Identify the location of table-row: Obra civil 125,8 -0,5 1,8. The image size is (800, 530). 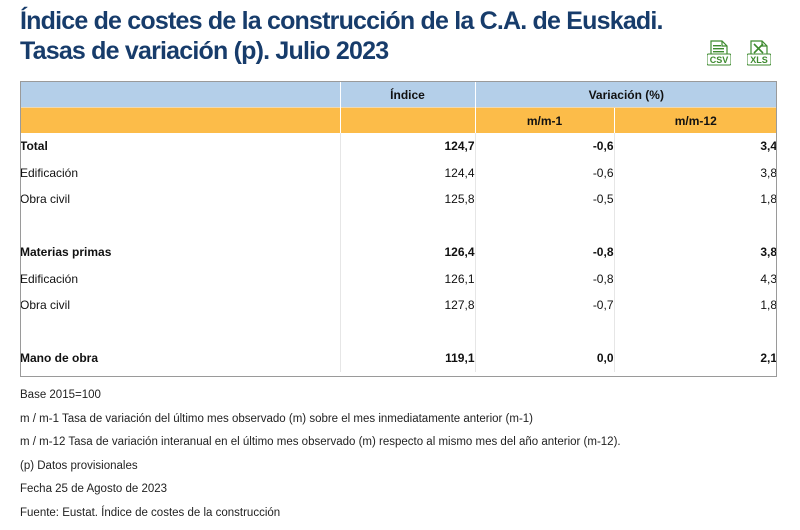
(399, 199).